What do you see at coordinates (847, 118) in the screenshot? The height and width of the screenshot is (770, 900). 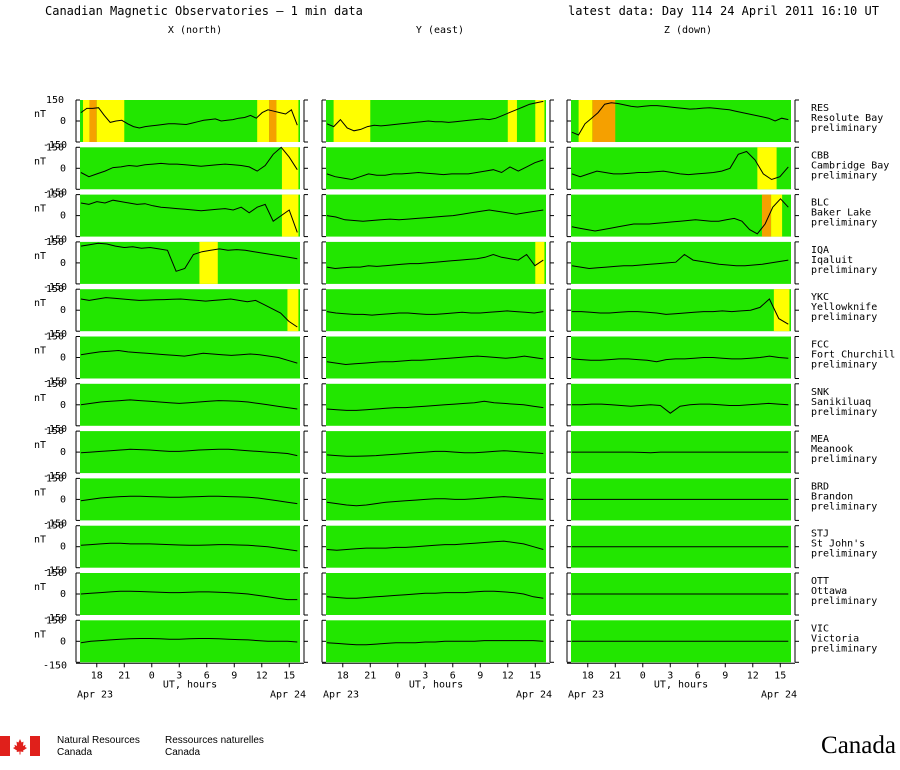 I see `station-name: Resolute Bay` at bounding box center [847, 118].